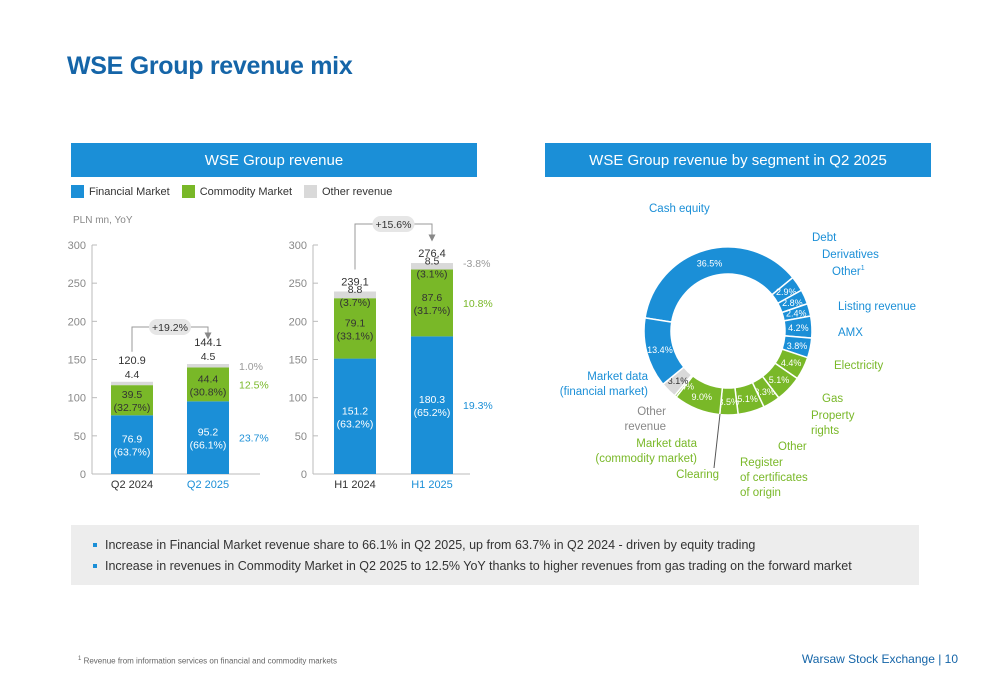 This screenshot has height=685, width=1000. Describe the element at coordinates (355, 303) in the screenshot. I see `bar-share-label: (3.7%)` at that location.